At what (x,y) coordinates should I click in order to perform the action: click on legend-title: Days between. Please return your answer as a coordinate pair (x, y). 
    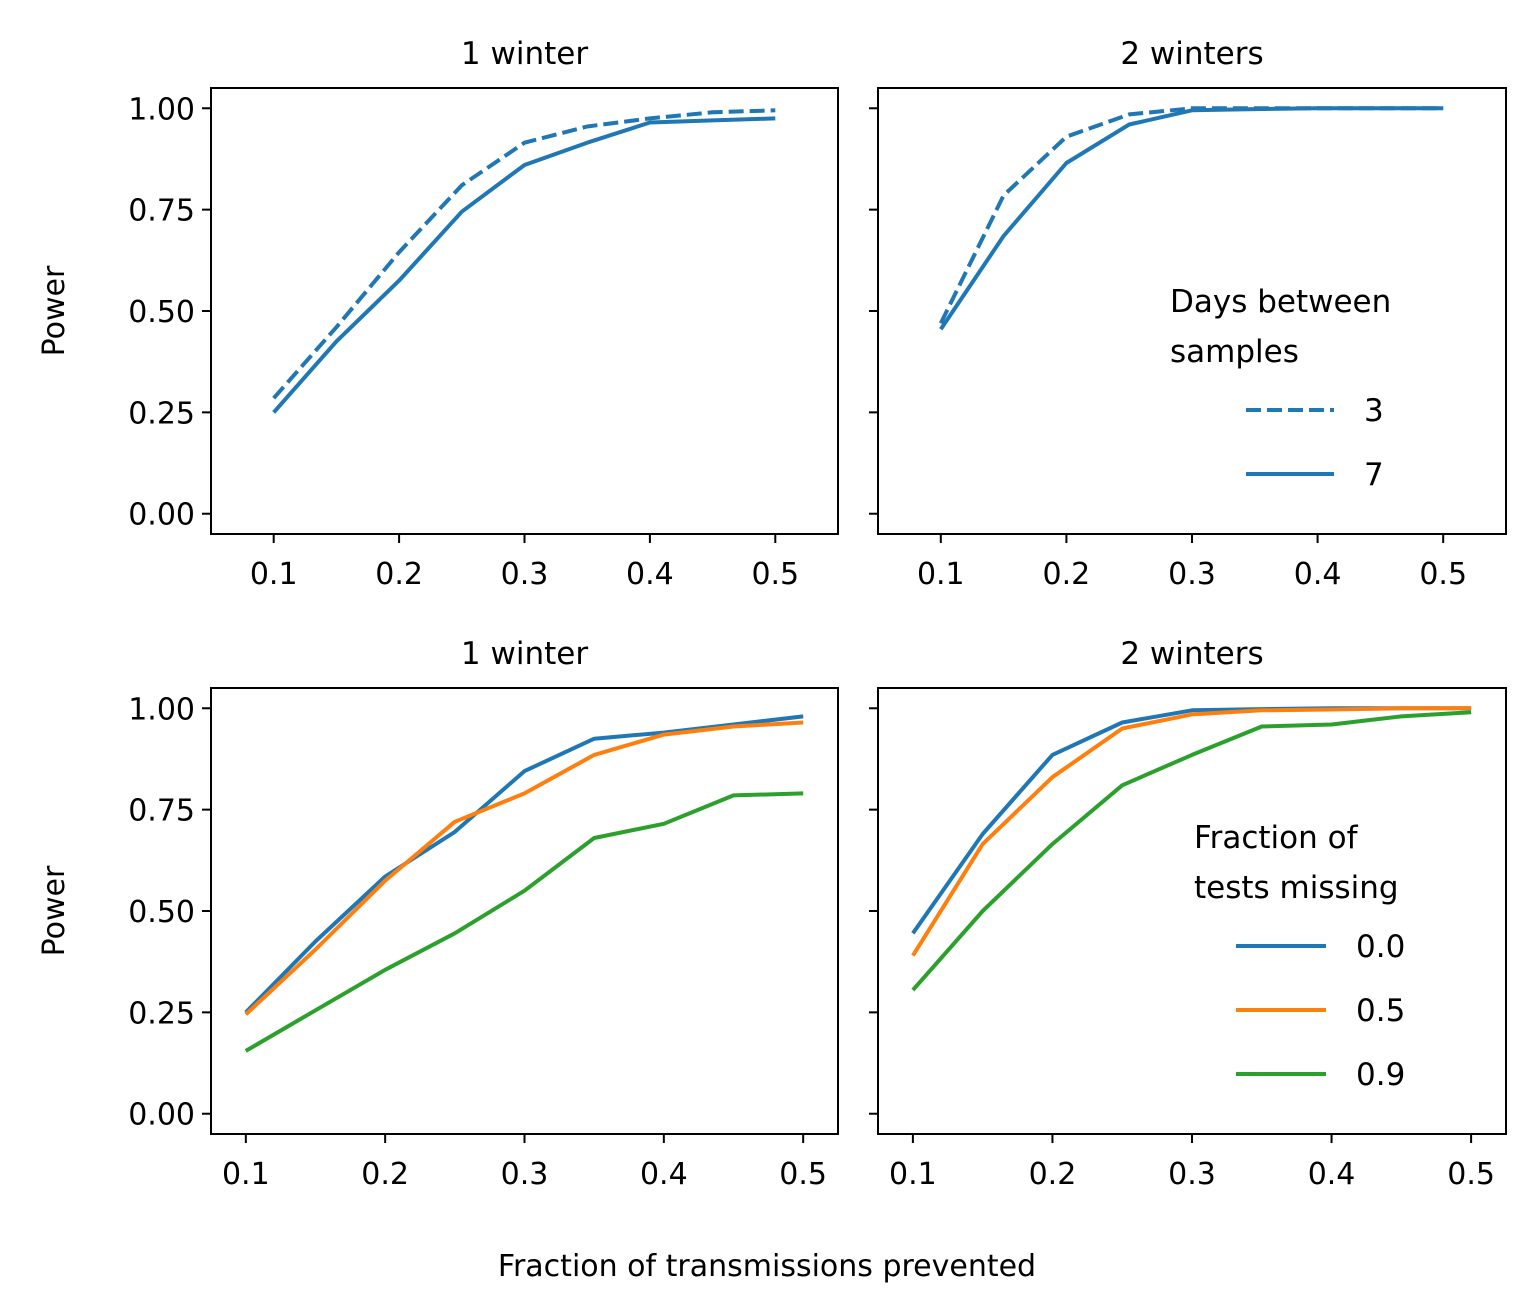
    Looking at the image, I should click on (1280, 302).